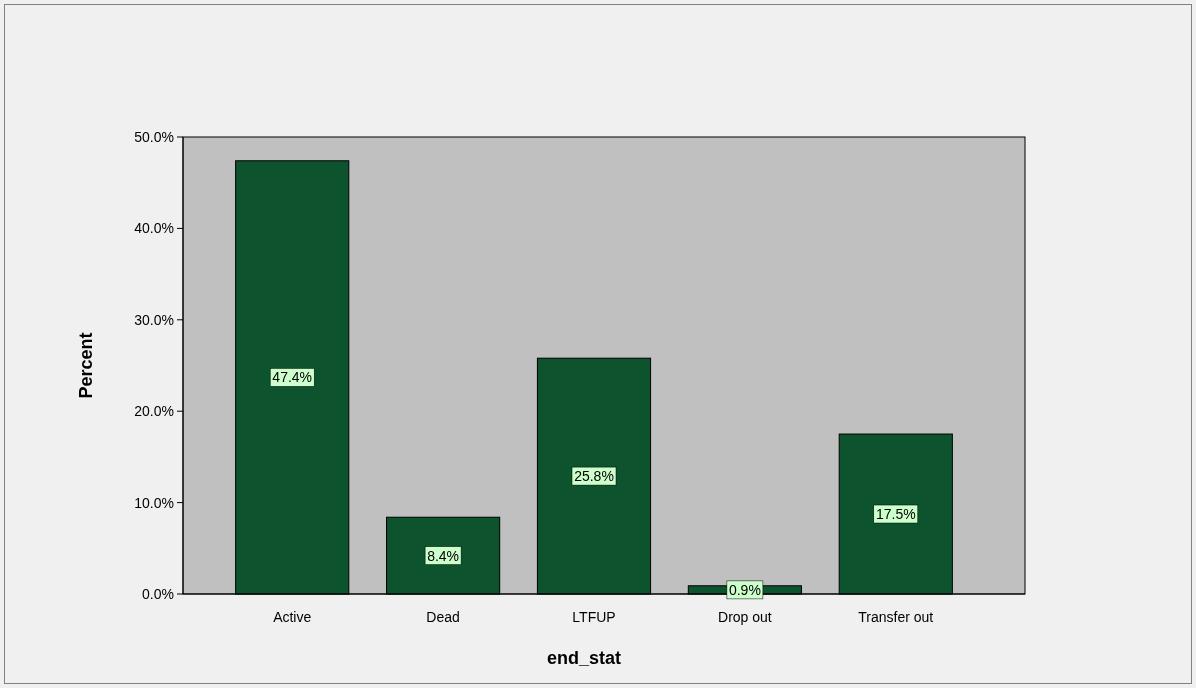  Describe the element at coordinates (896, 617) in the screenshot. I see `x-tick-label: Transfer out` at that location.